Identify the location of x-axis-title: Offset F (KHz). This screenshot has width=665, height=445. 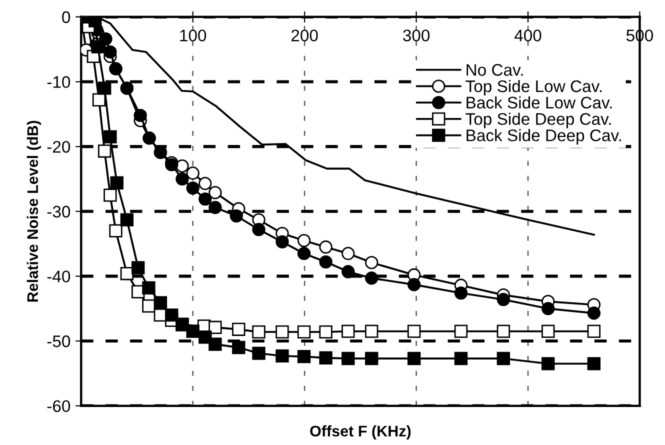
(360, 432).